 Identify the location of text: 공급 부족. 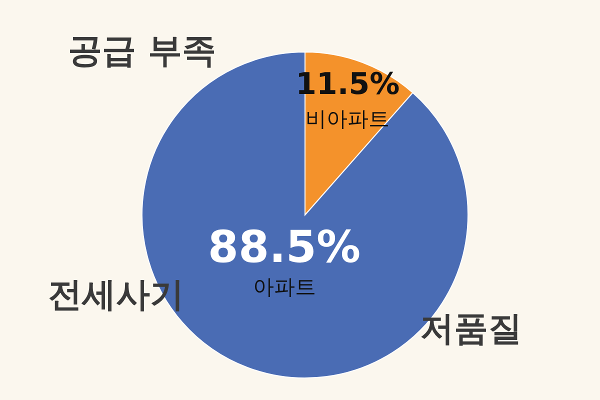
(142, 51).